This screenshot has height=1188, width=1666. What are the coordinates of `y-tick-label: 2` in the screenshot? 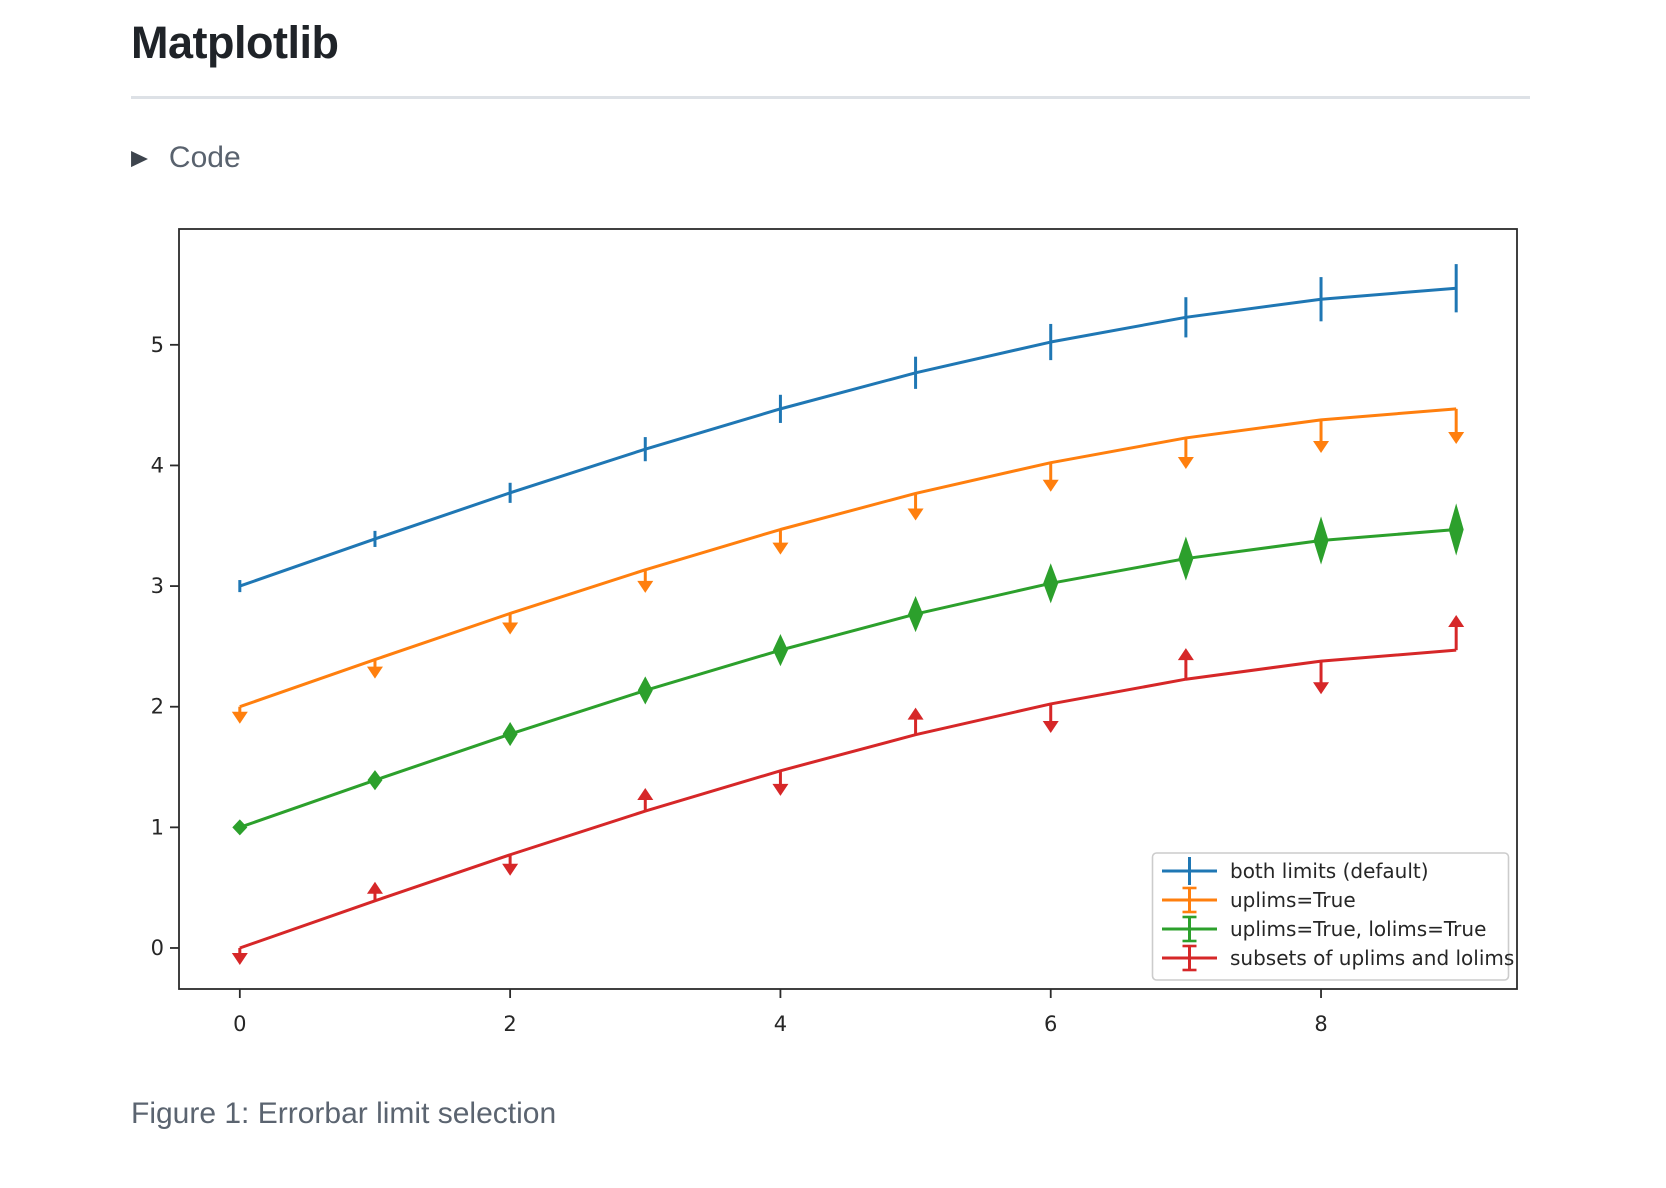 It's located at (157, 707).